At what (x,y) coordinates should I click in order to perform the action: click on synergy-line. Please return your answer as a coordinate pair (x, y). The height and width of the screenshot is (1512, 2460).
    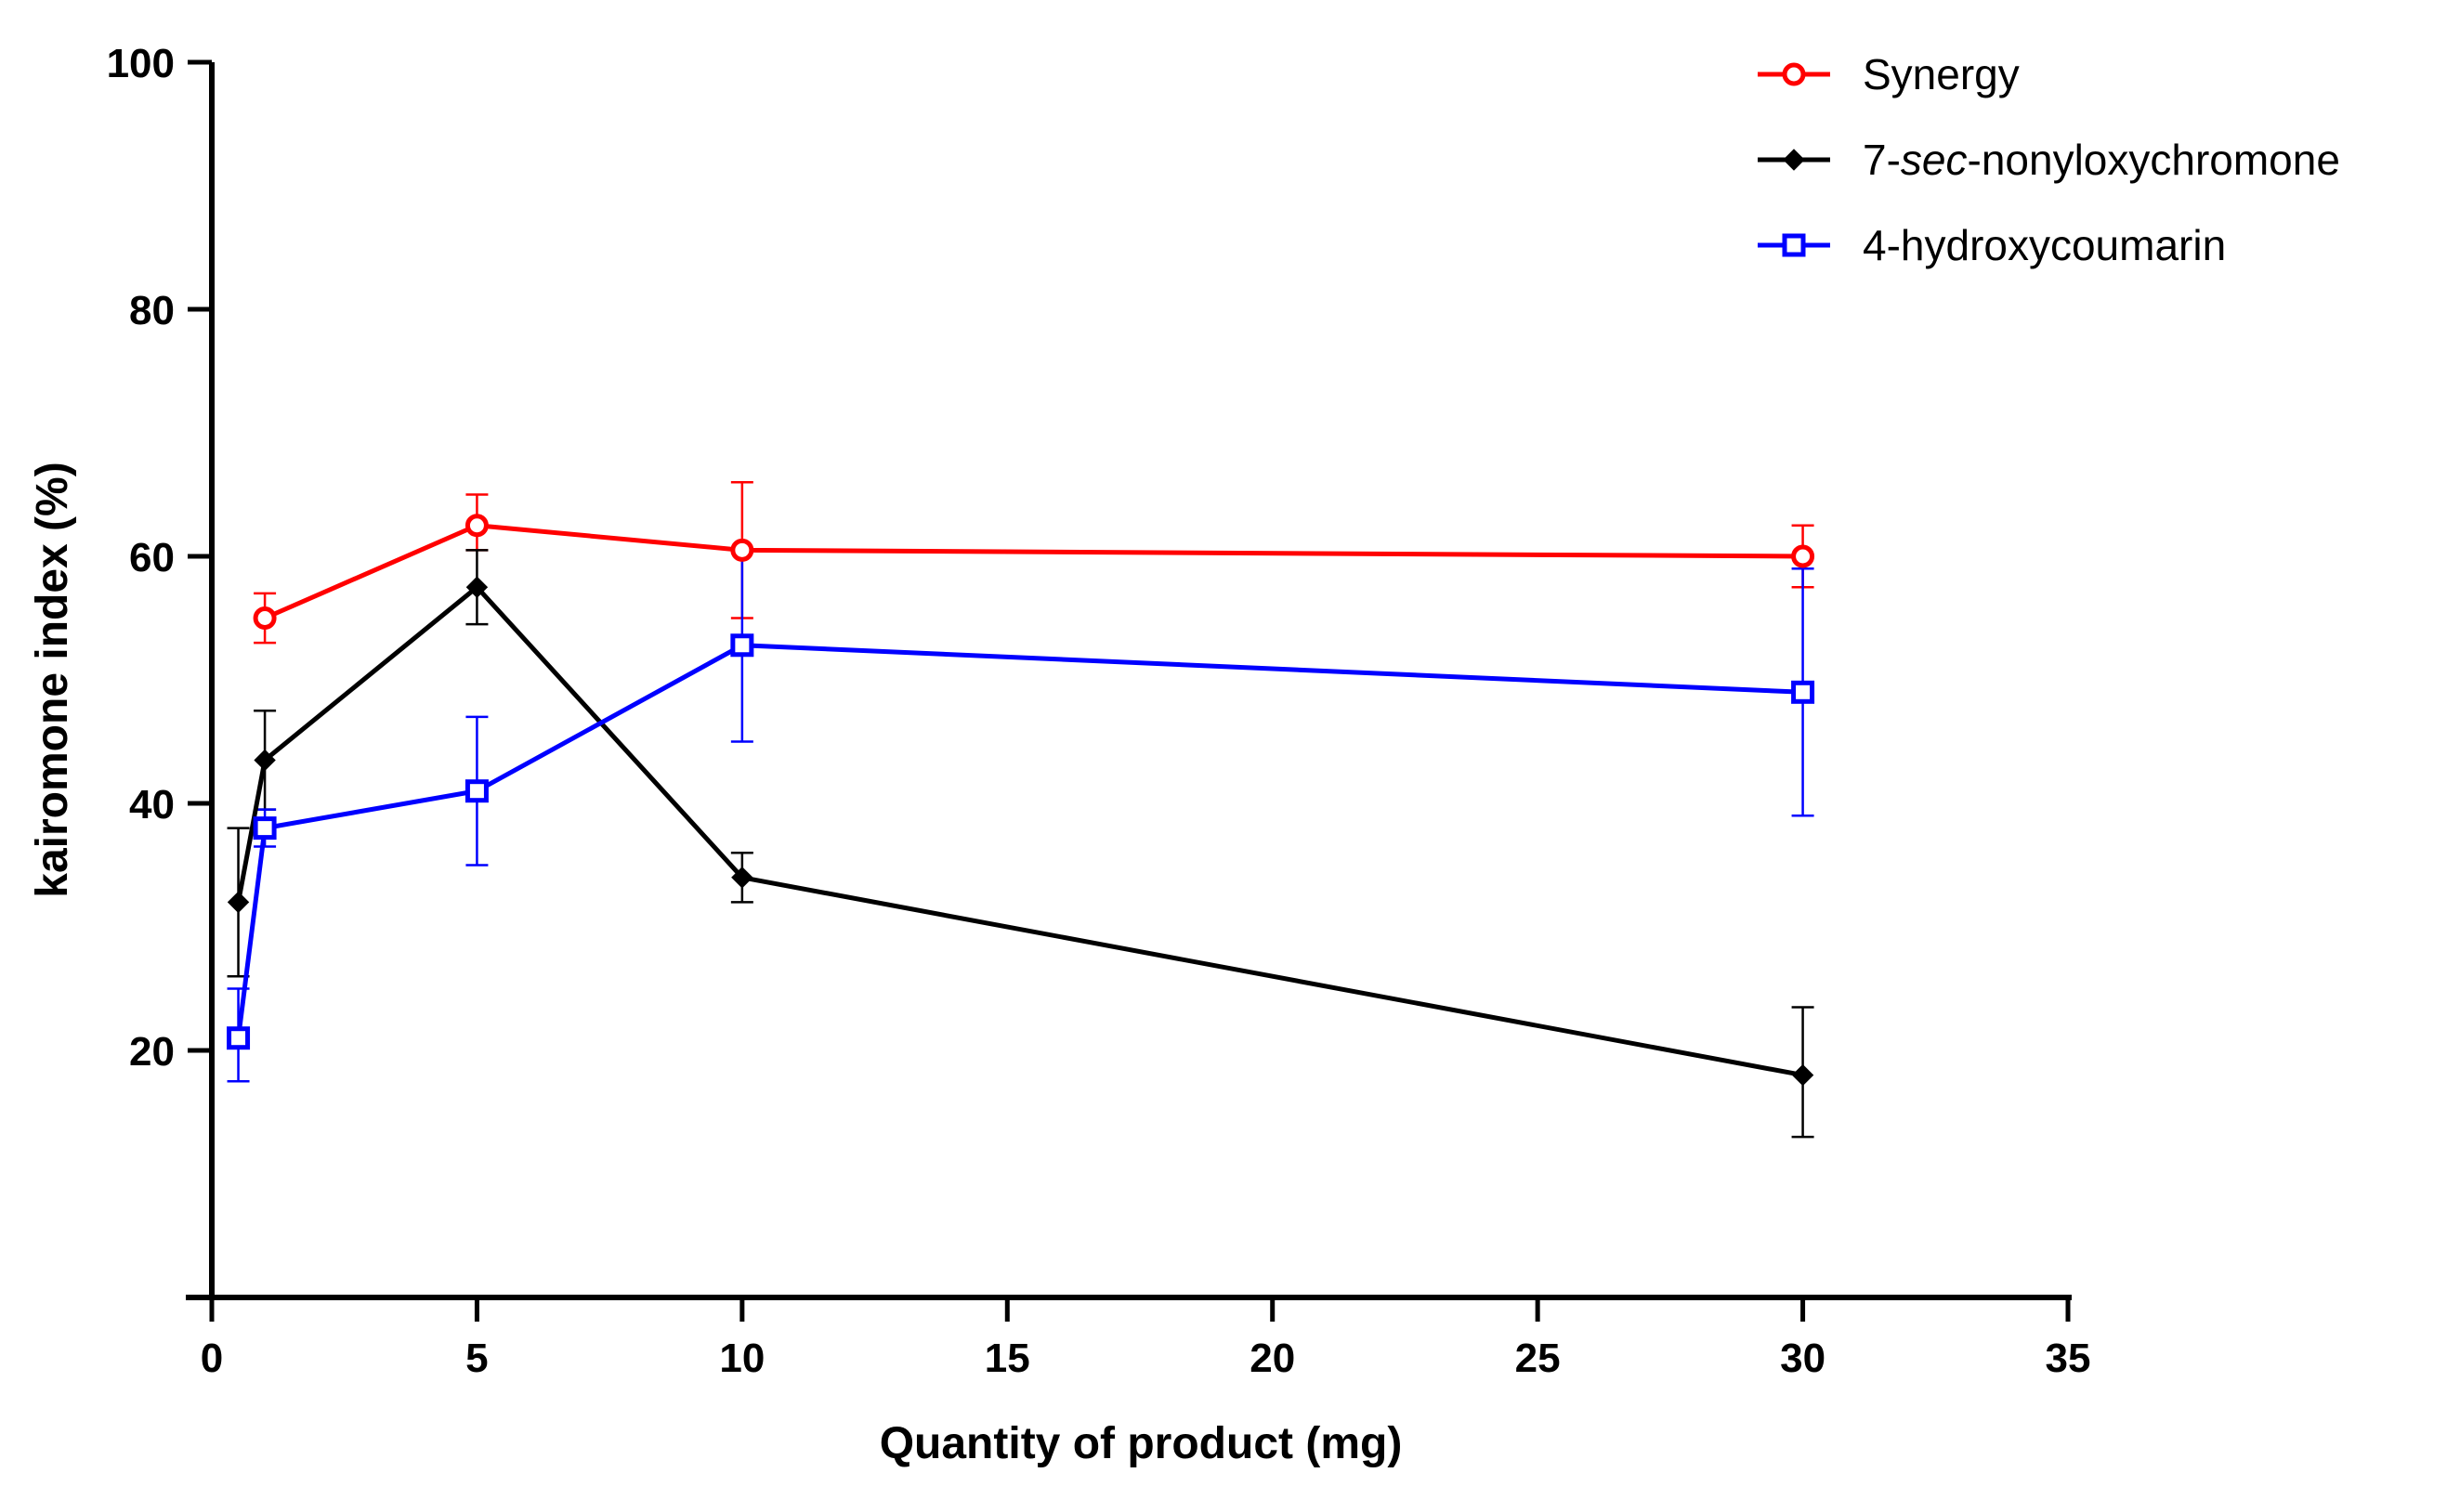
    Looking at the image, I should click on (1033, 571).